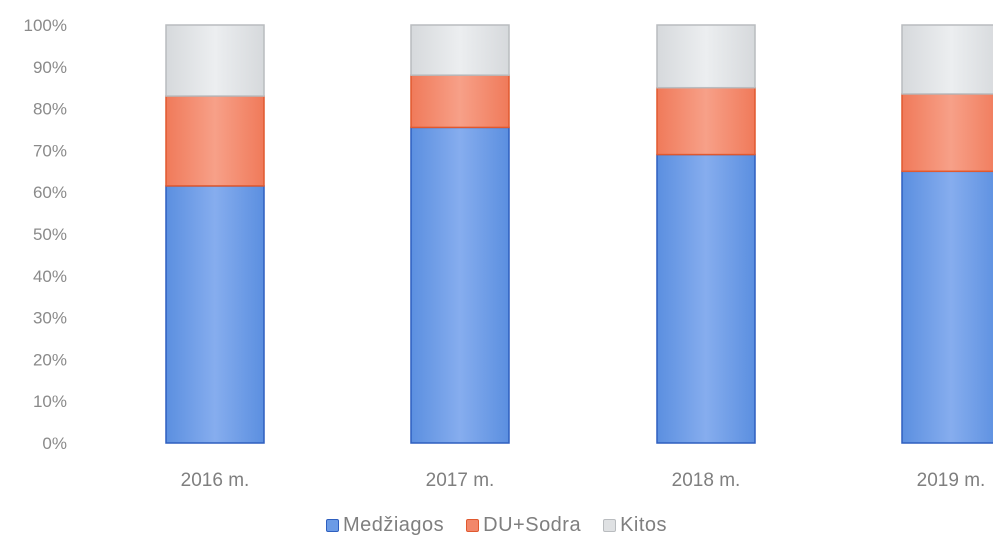 The width and height of the screenshot is (993, 543). I want to click on y-tick-label: 60%, so click(50, 192).